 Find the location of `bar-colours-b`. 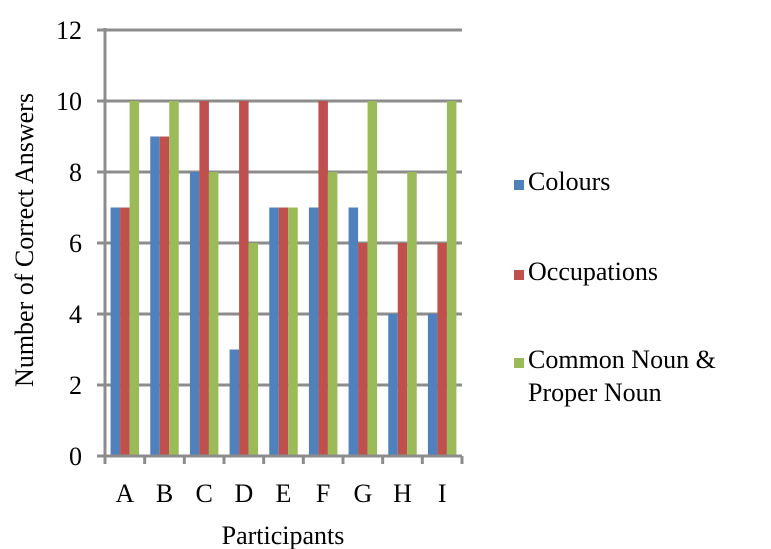

bar-colours-b is located at coordinates (155, 296).